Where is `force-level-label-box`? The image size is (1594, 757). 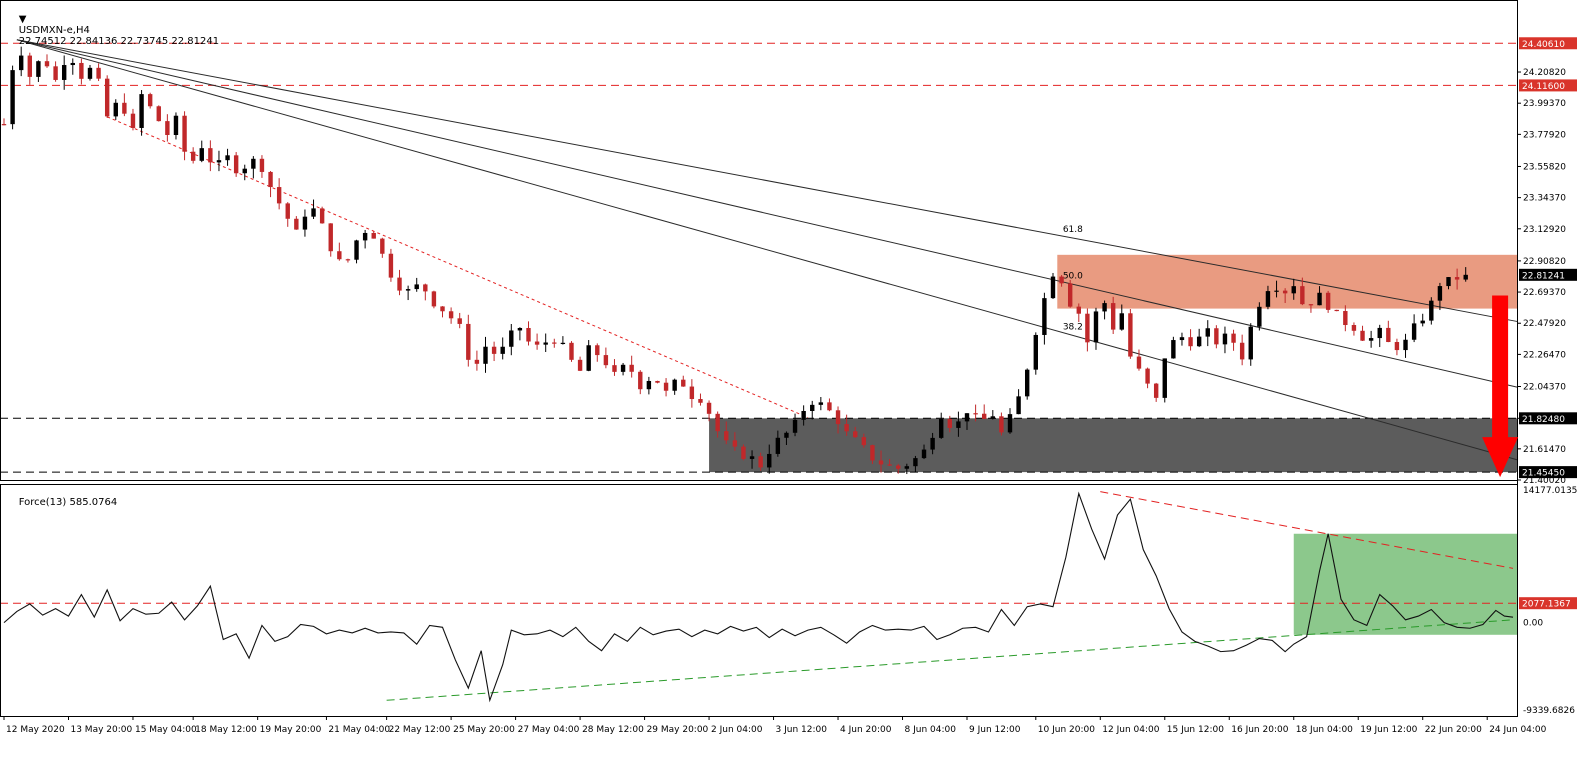
force-level-label-box is located at coordinates (1548, 603).